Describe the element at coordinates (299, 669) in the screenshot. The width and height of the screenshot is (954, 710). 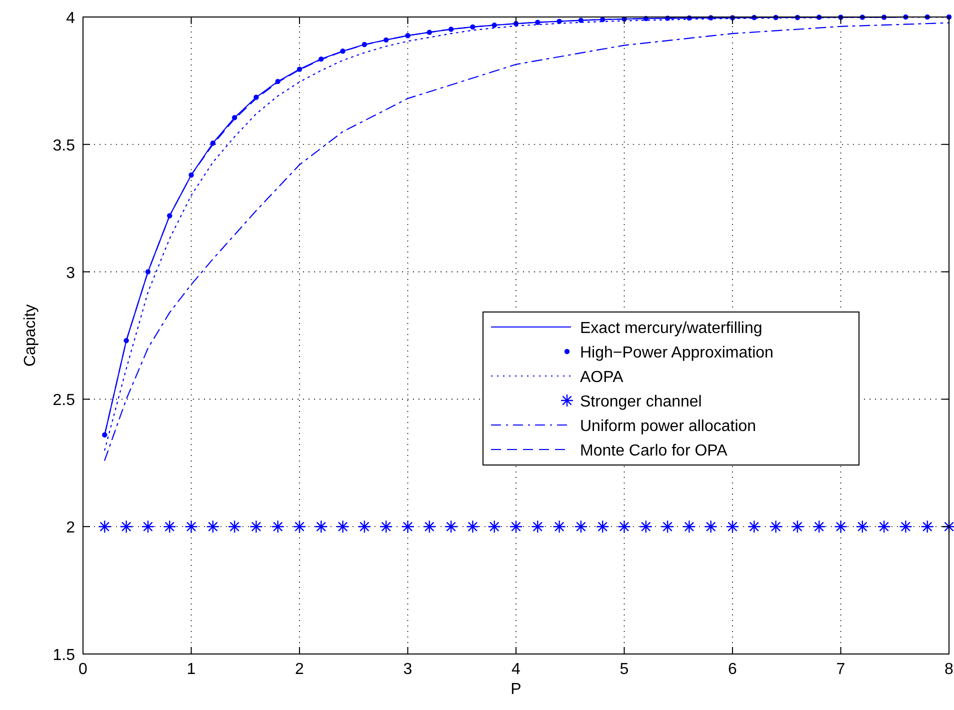
I see `x-tick-label: 2` at that location.